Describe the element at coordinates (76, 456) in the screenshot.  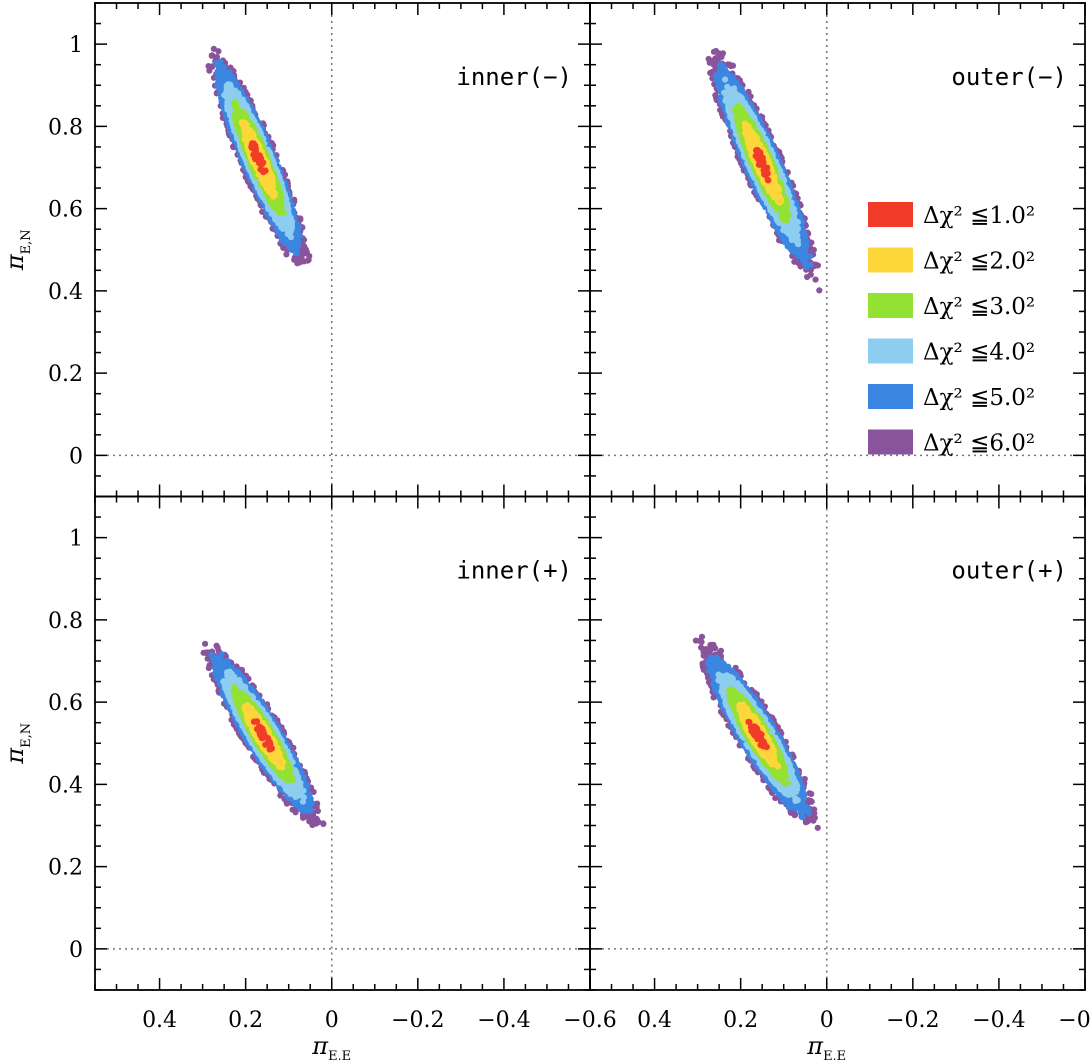
I see `y-tick-label: 0` at that location.